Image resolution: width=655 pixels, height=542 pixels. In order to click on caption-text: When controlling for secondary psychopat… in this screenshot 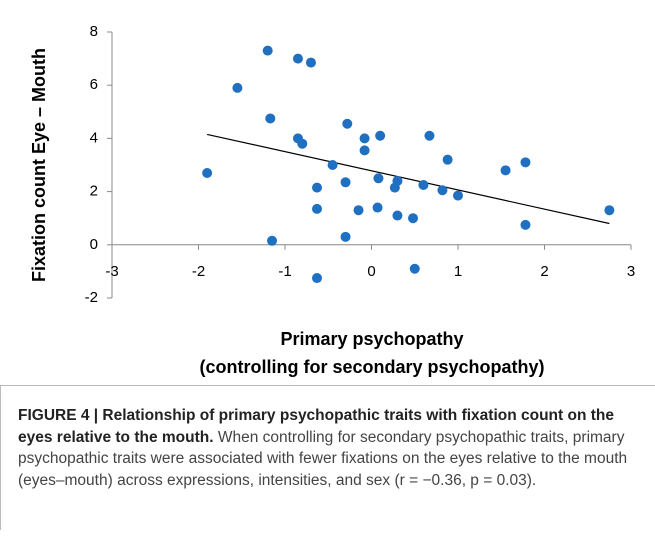, I will do `click(323, 458)`.